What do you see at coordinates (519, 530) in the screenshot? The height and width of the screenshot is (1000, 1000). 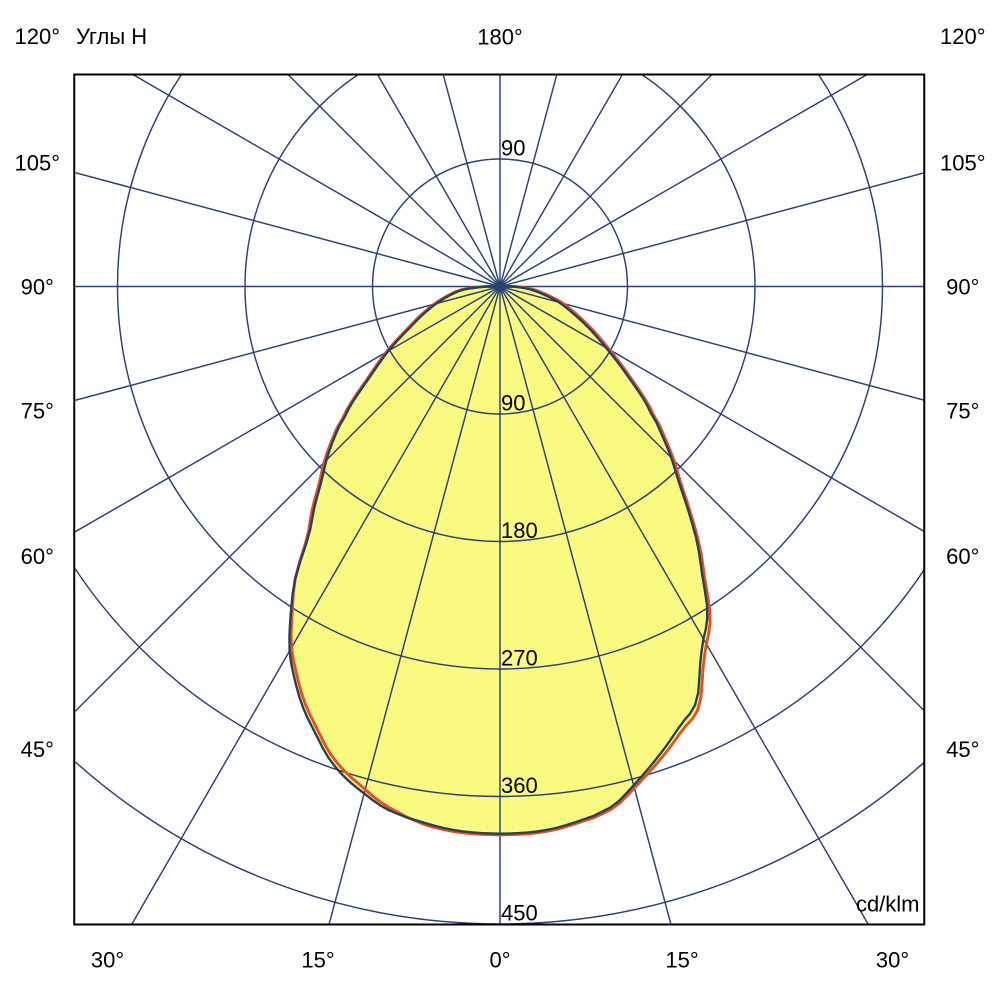 I see `svg-text: 180` at bounding box center [519, 530].